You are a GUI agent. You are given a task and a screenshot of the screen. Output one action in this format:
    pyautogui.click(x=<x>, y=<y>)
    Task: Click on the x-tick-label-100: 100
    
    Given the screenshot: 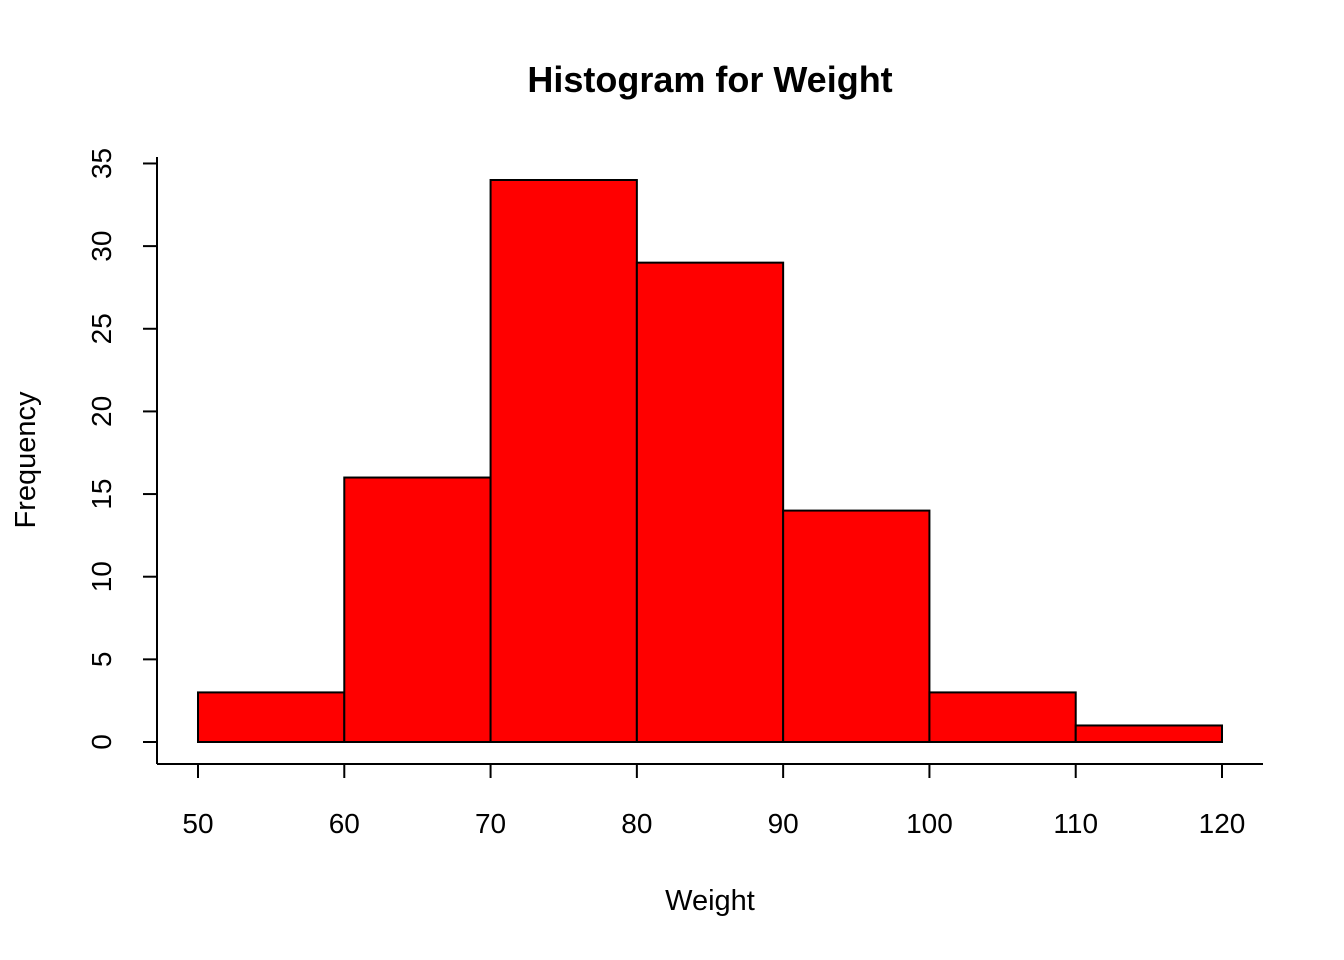 What is the action you would take?
    pyautogui.click(x=929, y=823)
    